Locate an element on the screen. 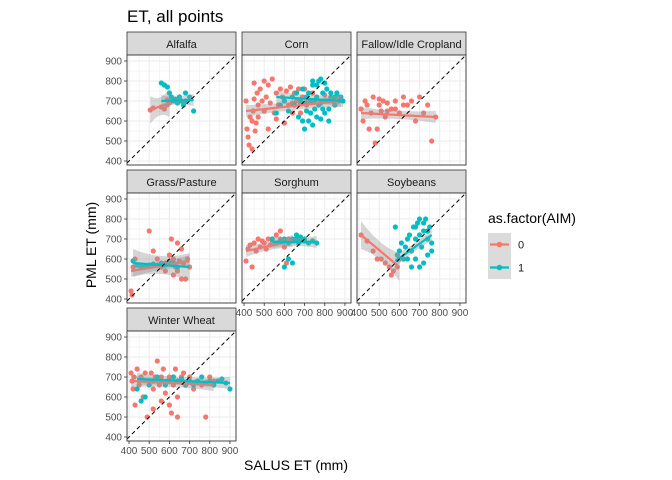 This screenshot has height=480, width=672. facet-label: Corn is located at coordinates (297, 45).